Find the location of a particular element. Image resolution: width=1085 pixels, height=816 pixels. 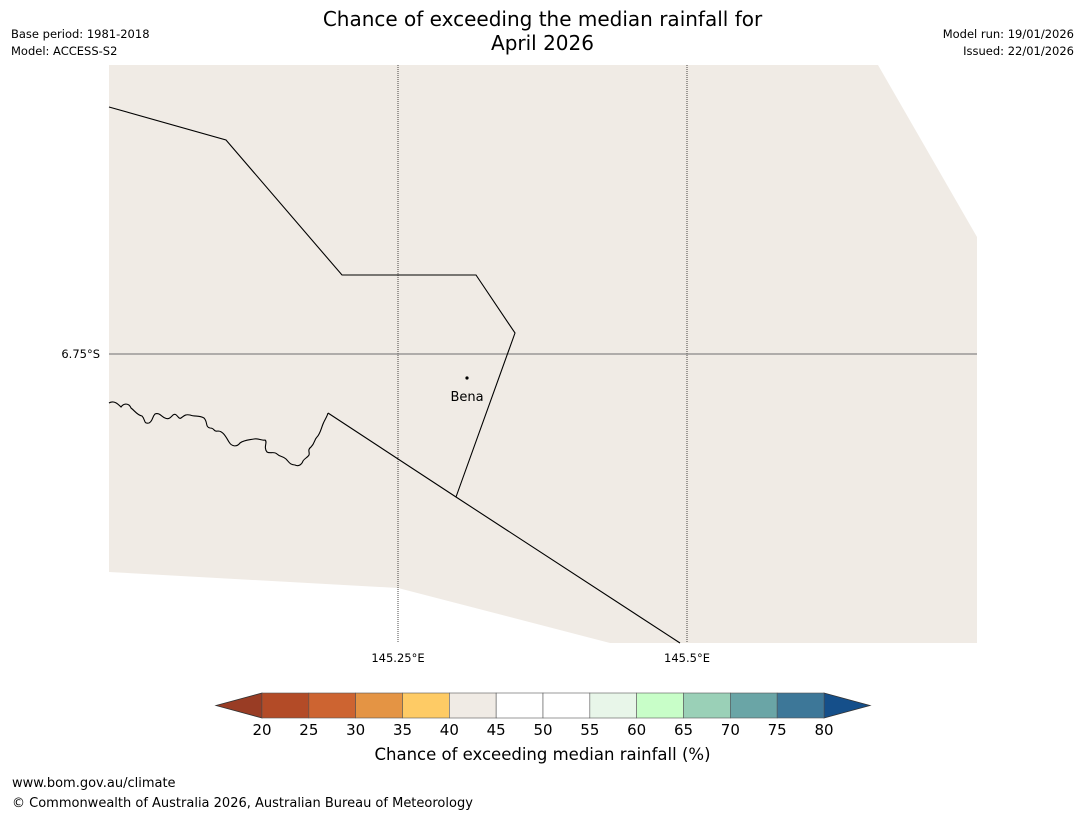

model-run: Model run: 19/01/2026 is located at coordinates (1008, 34).